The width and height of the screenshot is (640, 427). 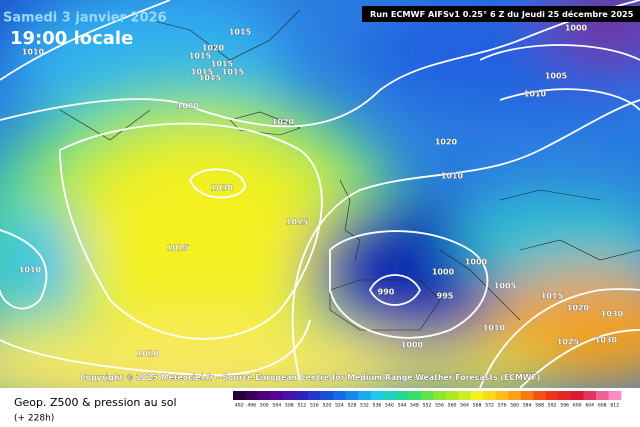 What do you see at coordinates (477, 406) in the screenshot?
I see `scale-label: 568` at bounding box center [477, 406].